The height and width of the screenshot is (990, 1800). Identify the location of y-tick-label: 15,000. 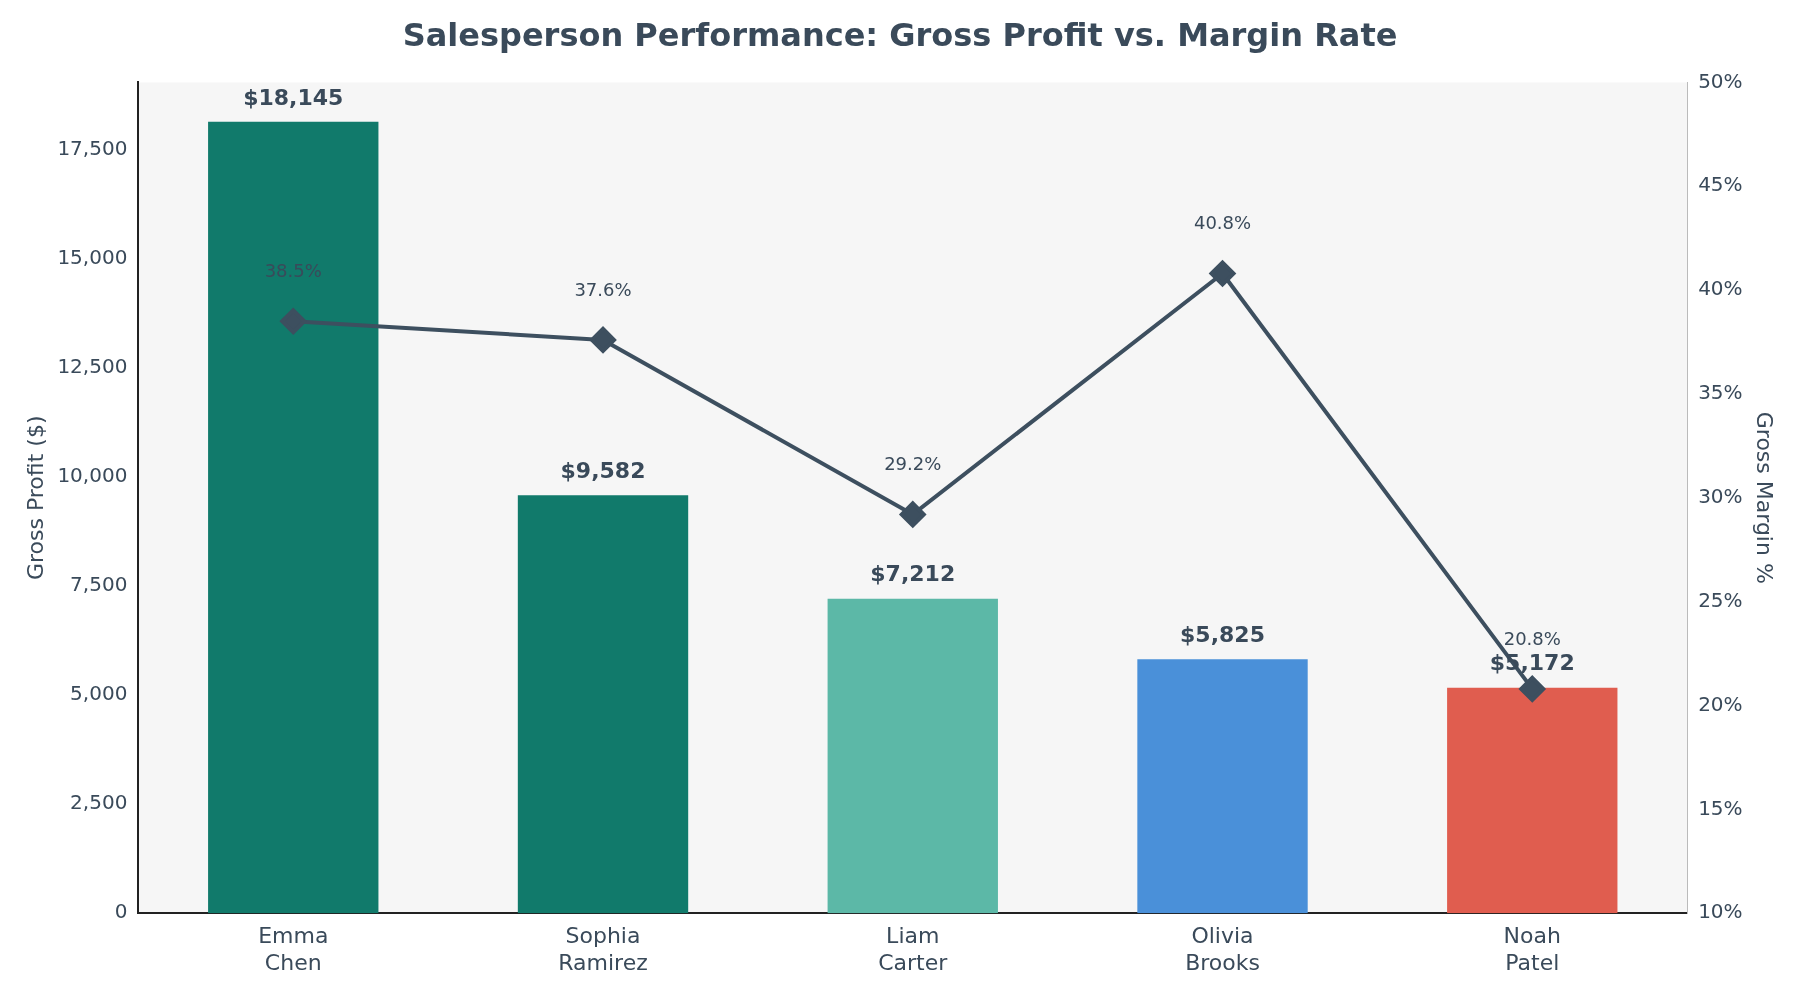
(92, 257).